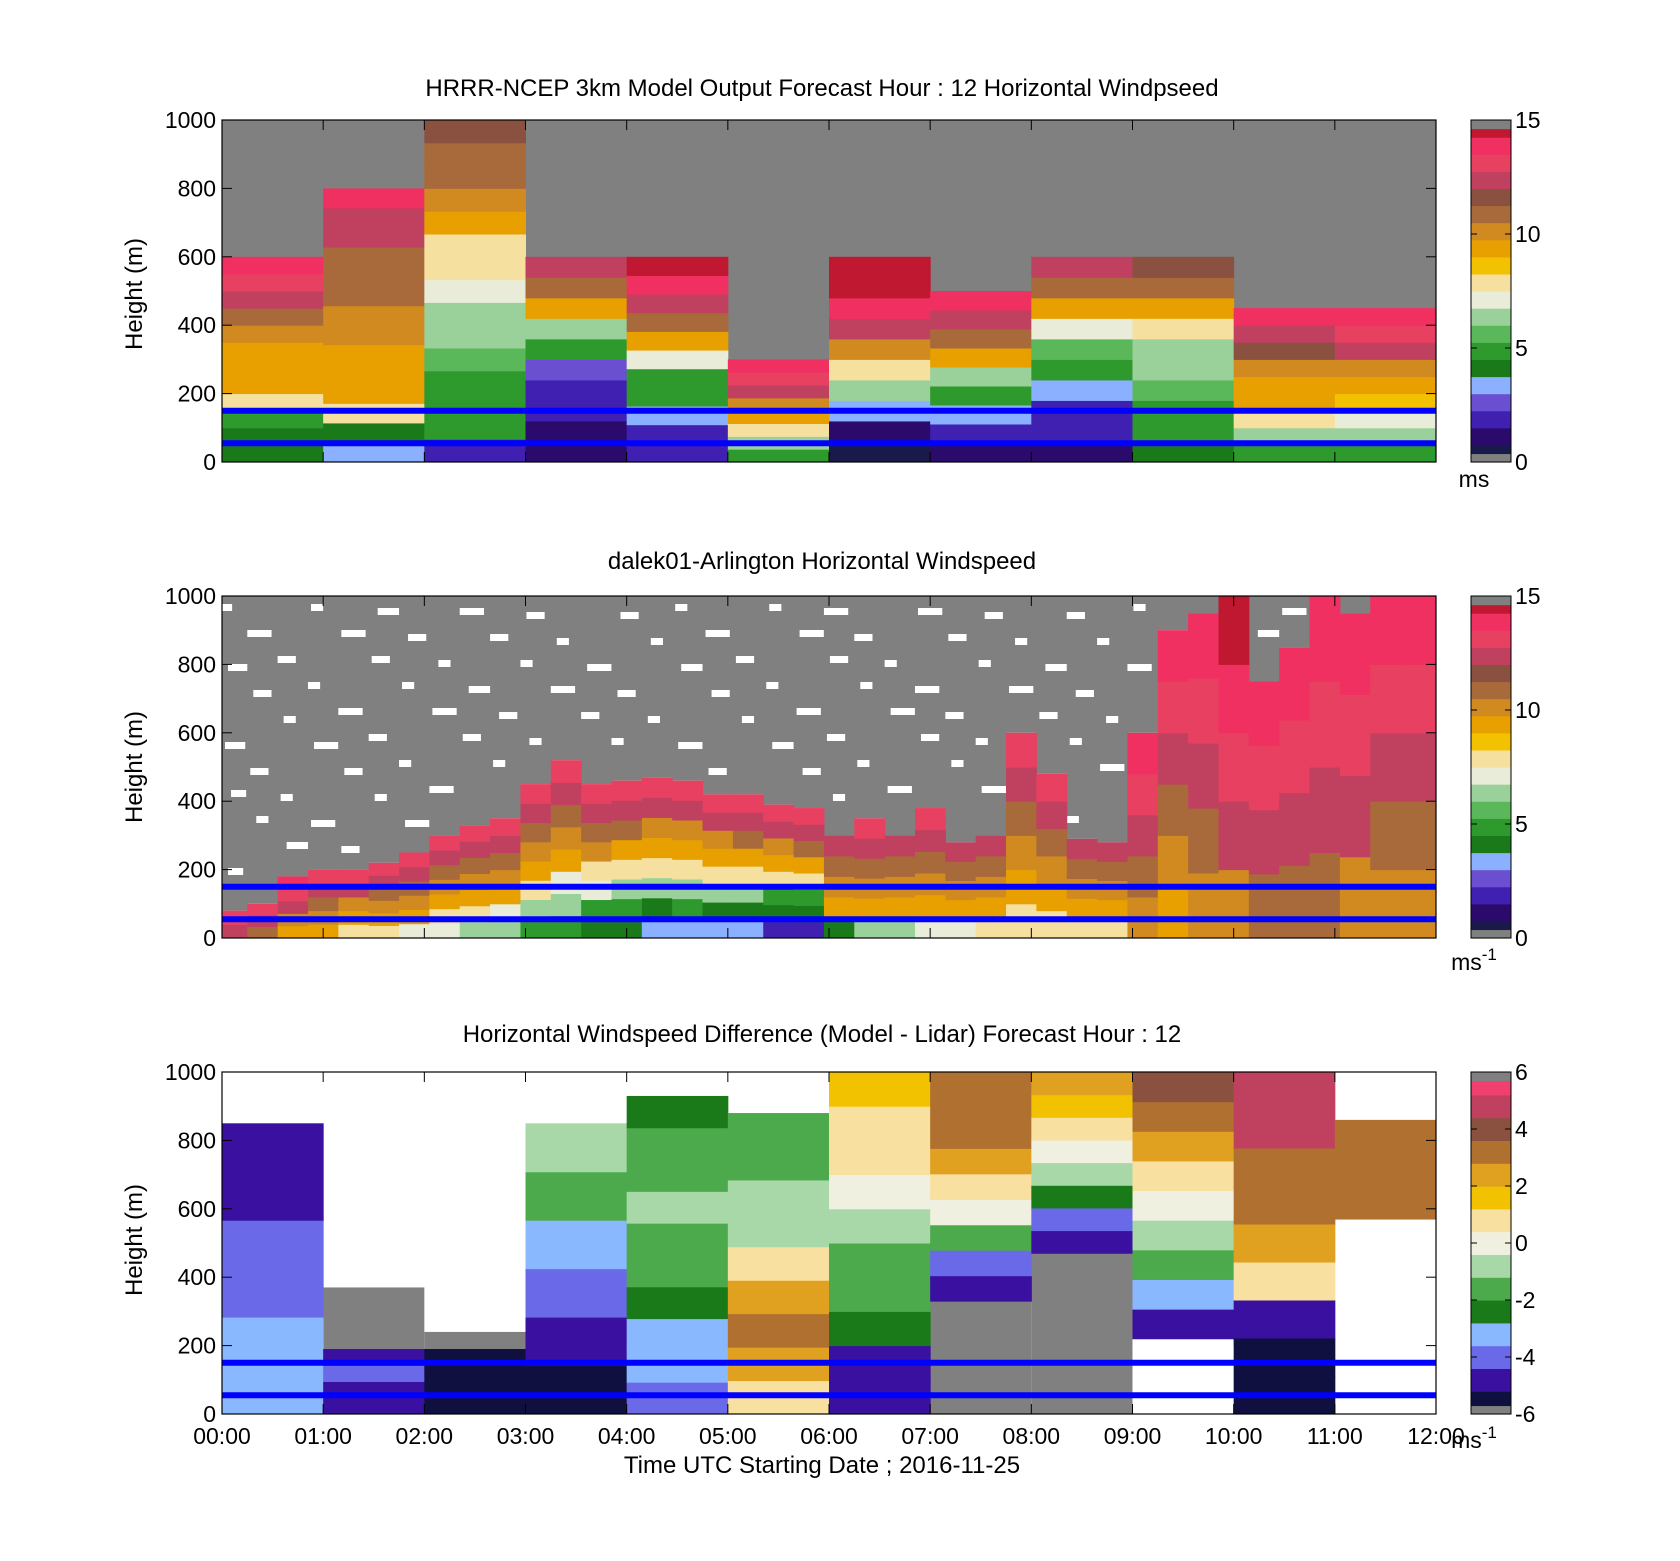 This screenshot has width=1680, height=1561. What do you see at coordinates (728, 1436) in the screenshot?
I see `x-tick-label: 05:00` at bounding box center [728, 1436].